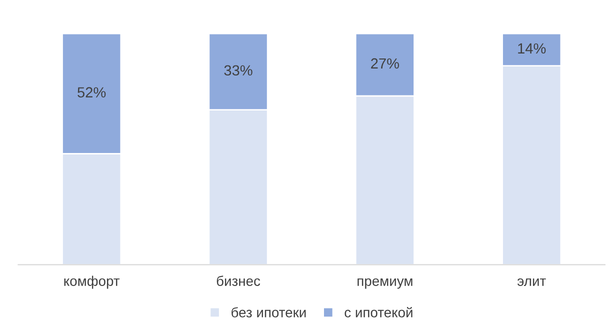 The image size is (608, 335). I want to click on x-tick-label: бизнес, so click(238, 281).